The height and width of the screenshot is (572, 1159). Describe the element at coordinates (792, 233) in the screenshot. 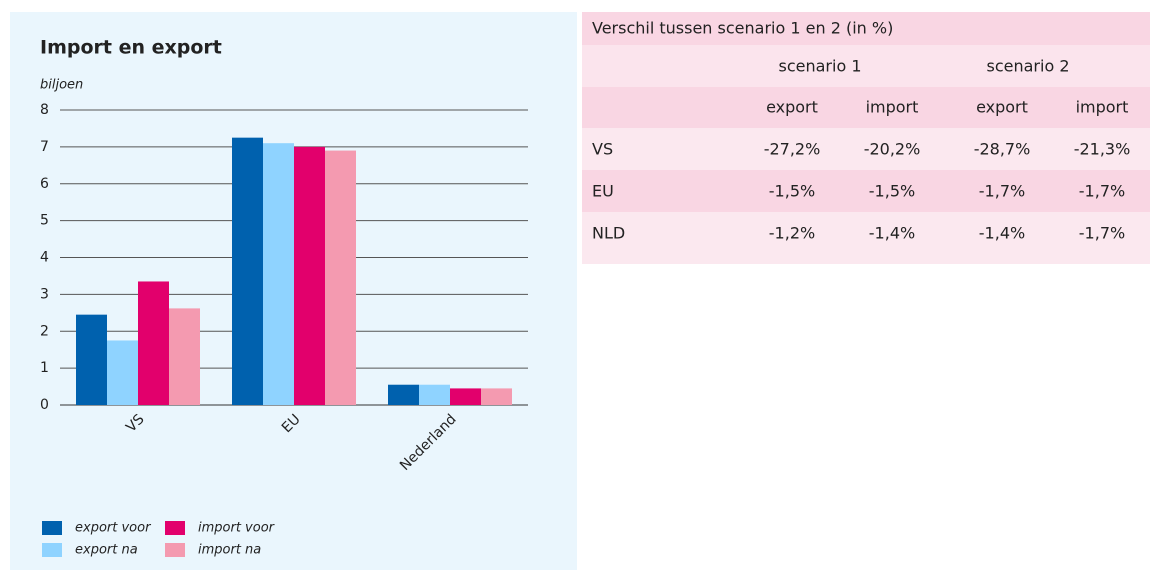

I see `table-cell: -1,2%` at that location.